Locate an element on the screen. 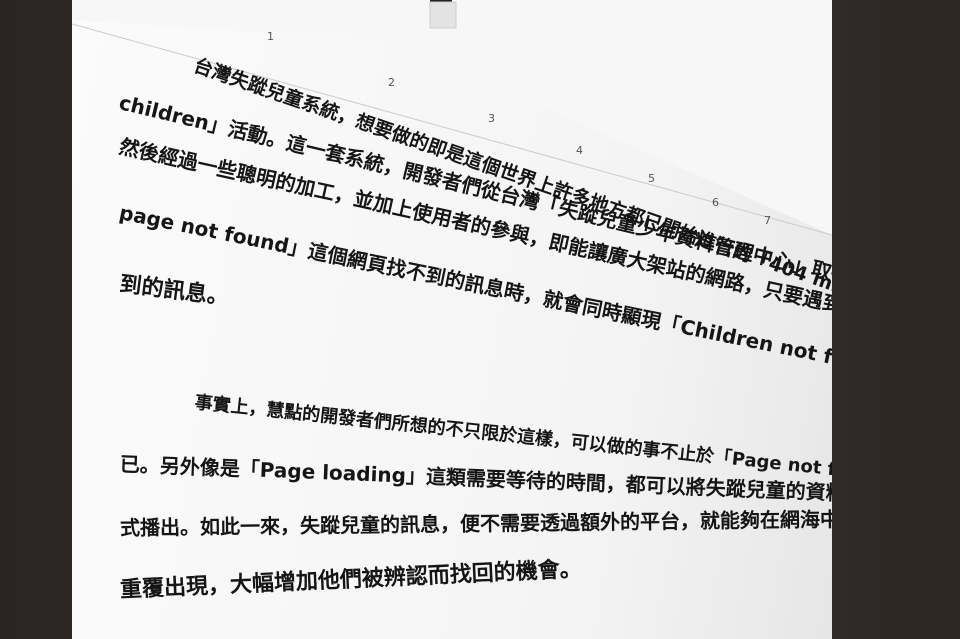 Image resolution: width=960 pixels, height=639 pixels. ruler-tick-label: 7 is located at coordinates (767, 220).